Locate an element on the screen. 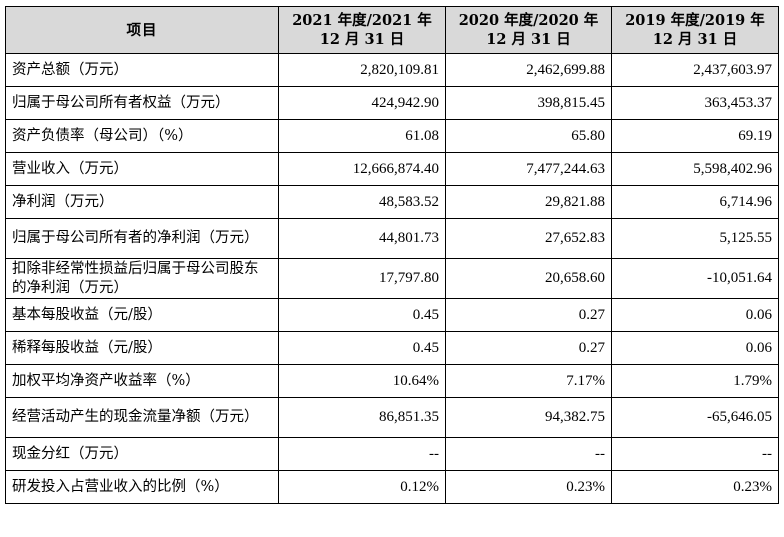 This screenshot has height=537, width=784. value-2020: 2,462,699.88 is located at coordinates (528, 70).